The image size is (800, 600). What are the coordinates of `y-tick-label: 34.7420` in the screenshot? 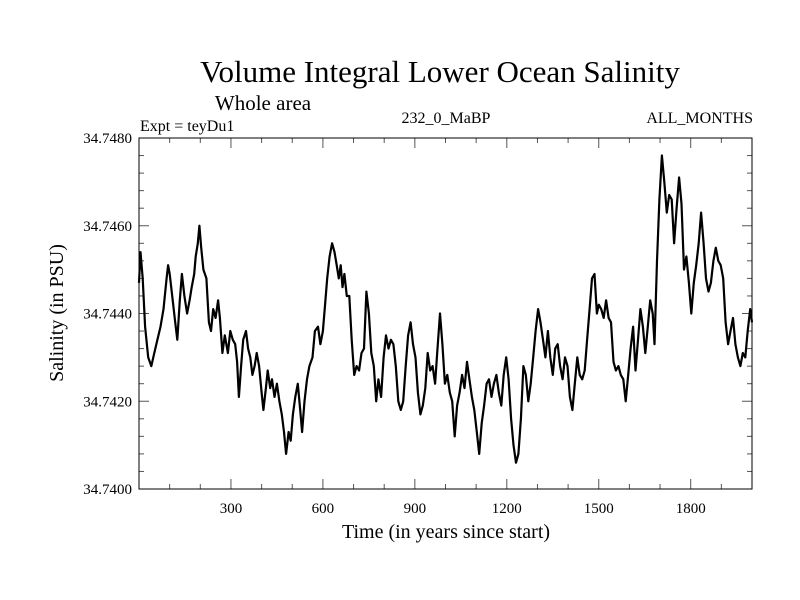 It's located at (107, 402).